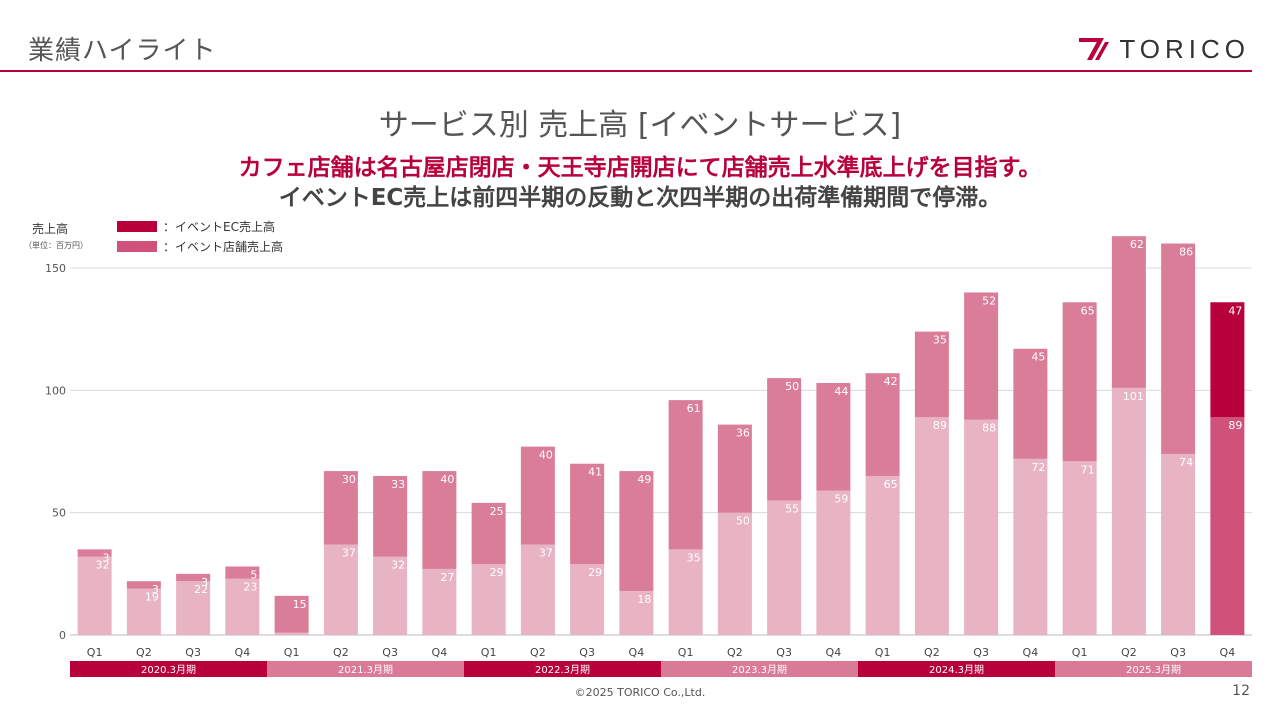 This screenshot has height=720, width=1280. Describe the element at coordinates (300, 604) in the screenshot. I see `data-label-ec: 15` at that location.